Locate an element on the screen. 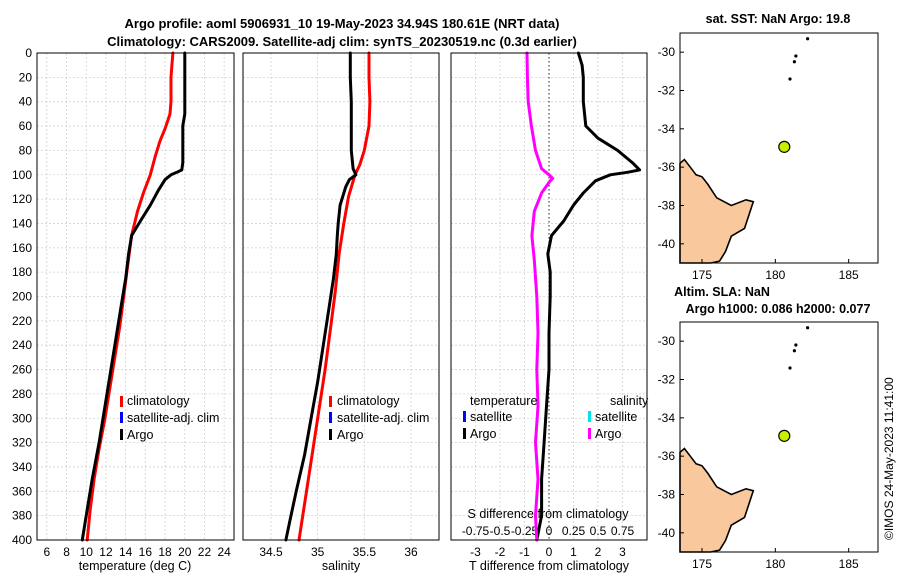 The width and height of the screenshot is (900, 580). legend-t-argo: Argo is located at coordinates (483, 434).